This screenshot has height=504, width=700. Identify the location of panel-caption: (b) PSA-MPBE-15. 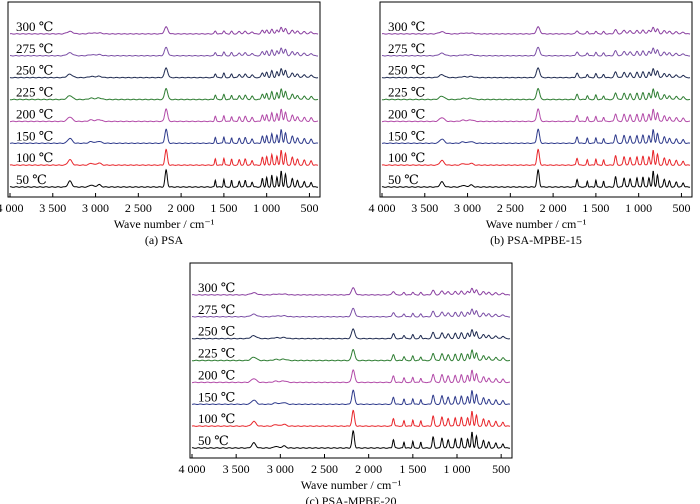
(536, 240).